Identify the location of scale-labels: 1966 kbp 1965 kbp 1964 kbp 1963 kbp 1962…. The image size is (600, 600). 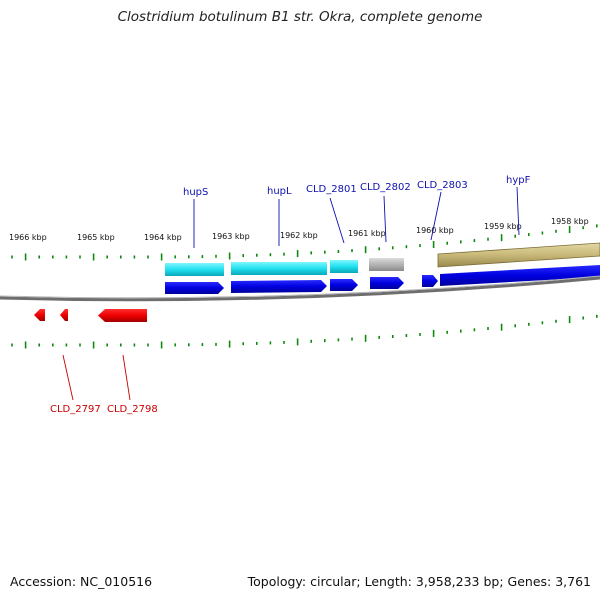
(299, 229).